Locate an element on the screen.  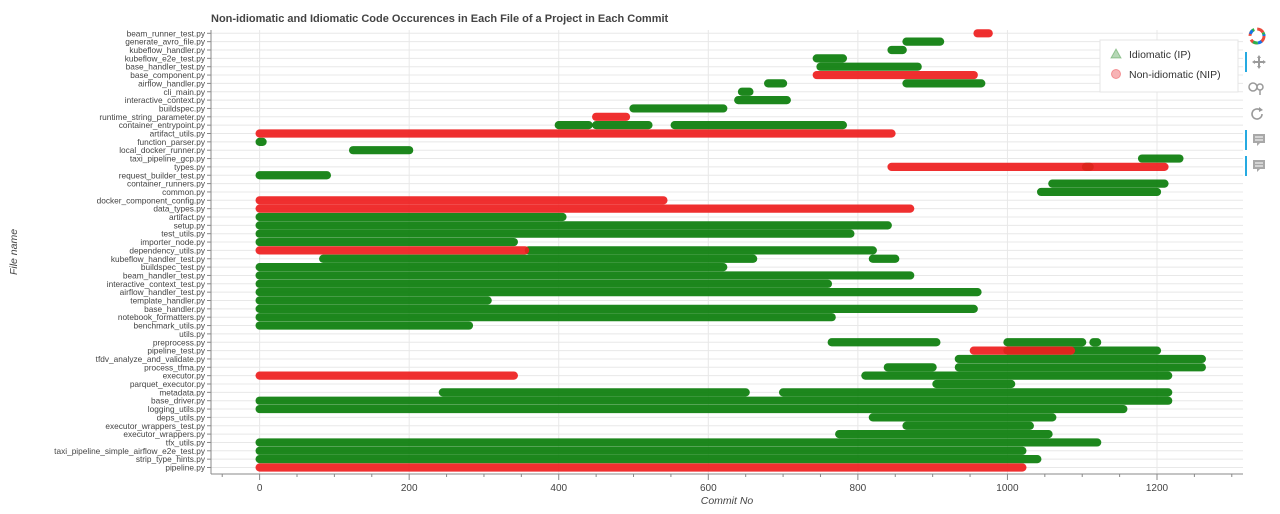
legend-ip-label: Idiomatic (IP) is located at coordinates (1160, 55).